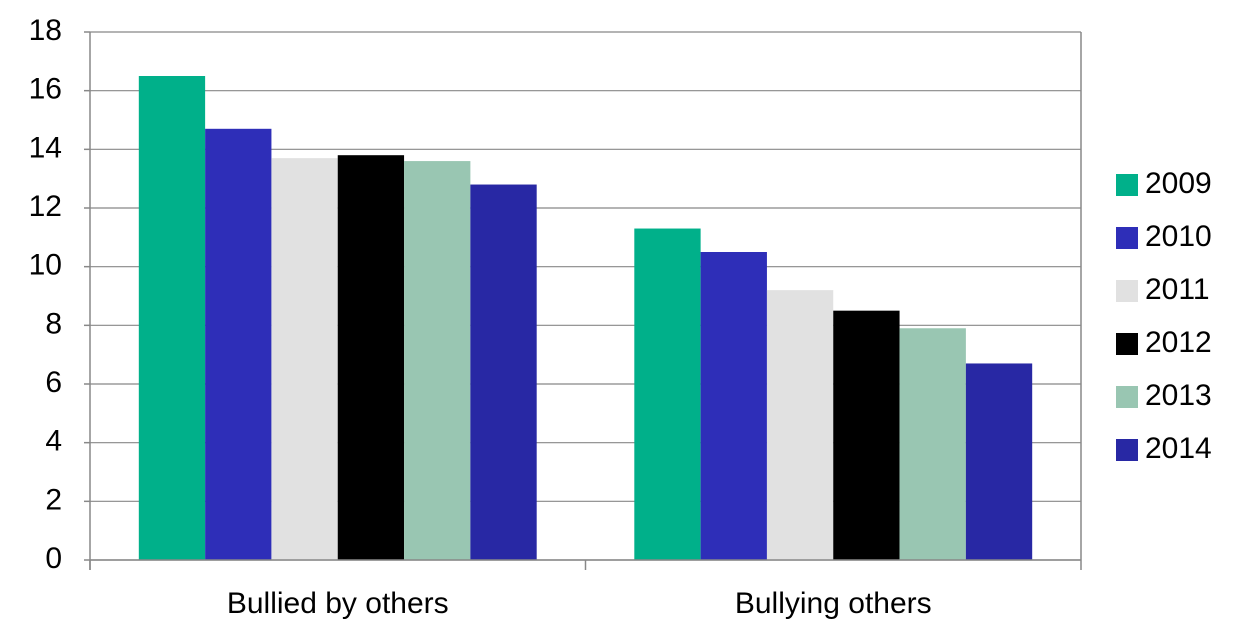  Describe the element at coordinates (53, 499) in the screenshot. I see `y-tick-label: 2` at that location.